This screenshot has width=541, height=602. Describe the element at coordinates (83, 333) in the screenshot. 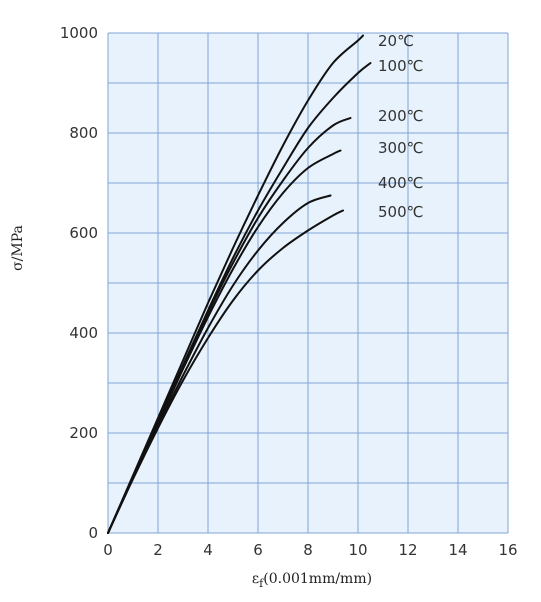

I see `y-tick-label: 400` at that location.